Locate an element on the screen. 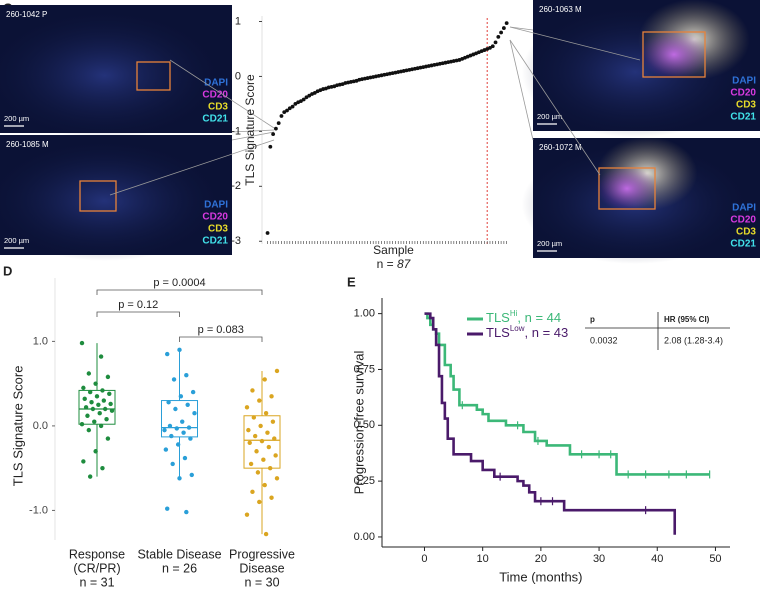 This screenshot has height=595, width=760. table-cell: 2.08 (1.28-3.4) is located at coordinates (693, 340).